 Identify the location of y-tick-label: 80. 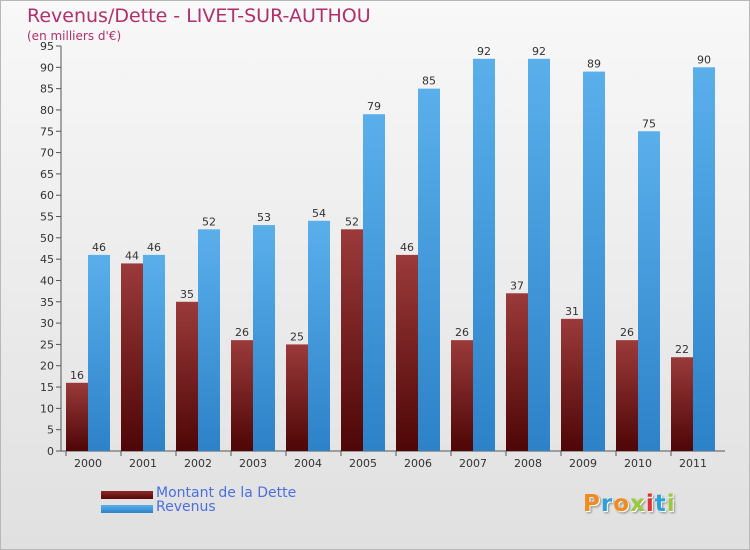
(47, 110).